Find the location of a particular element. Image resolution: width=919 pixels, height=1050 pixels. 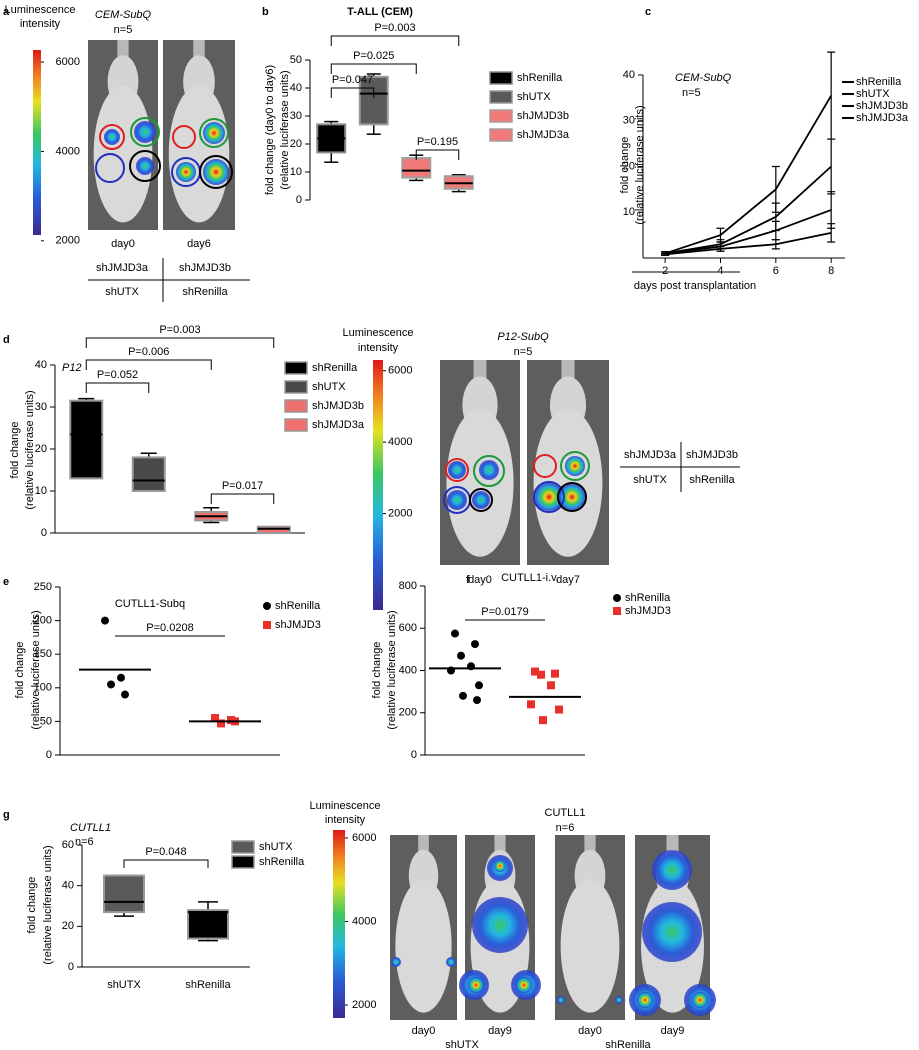

x-tick-label: 4 is located at coordinates (720, 271).